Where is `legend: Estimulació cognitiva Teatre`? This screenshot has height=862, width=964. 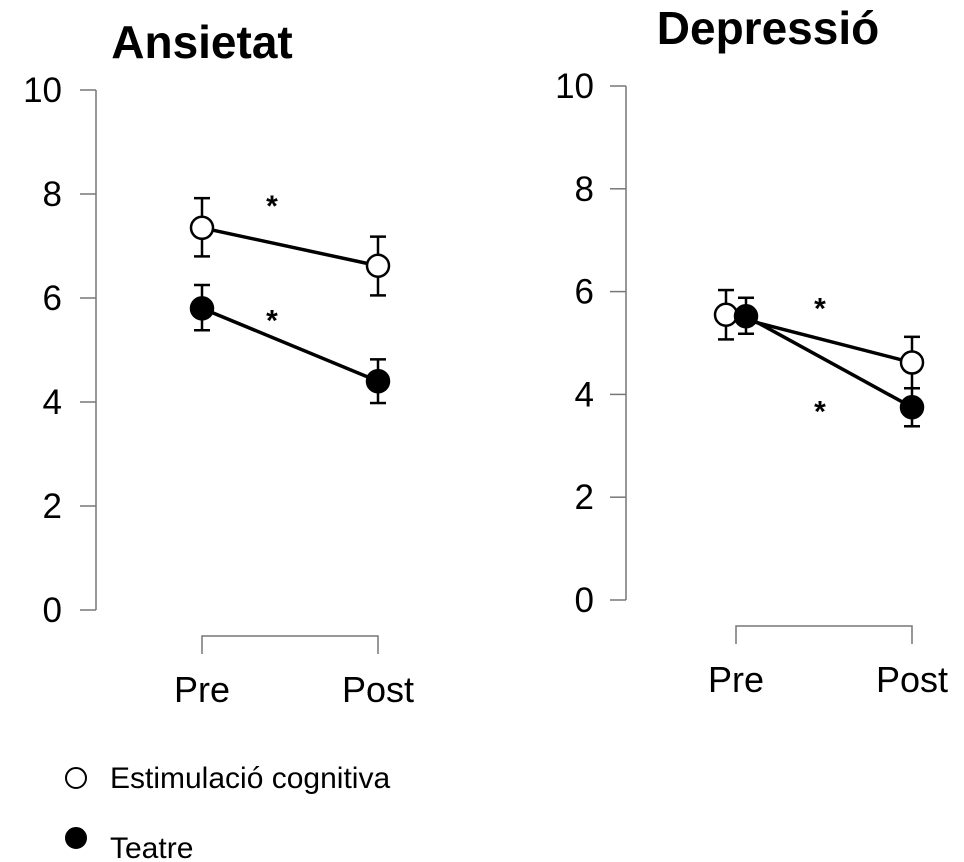 legend: Estimulació cognitiva Teatre is located at coordinates (227, 812).